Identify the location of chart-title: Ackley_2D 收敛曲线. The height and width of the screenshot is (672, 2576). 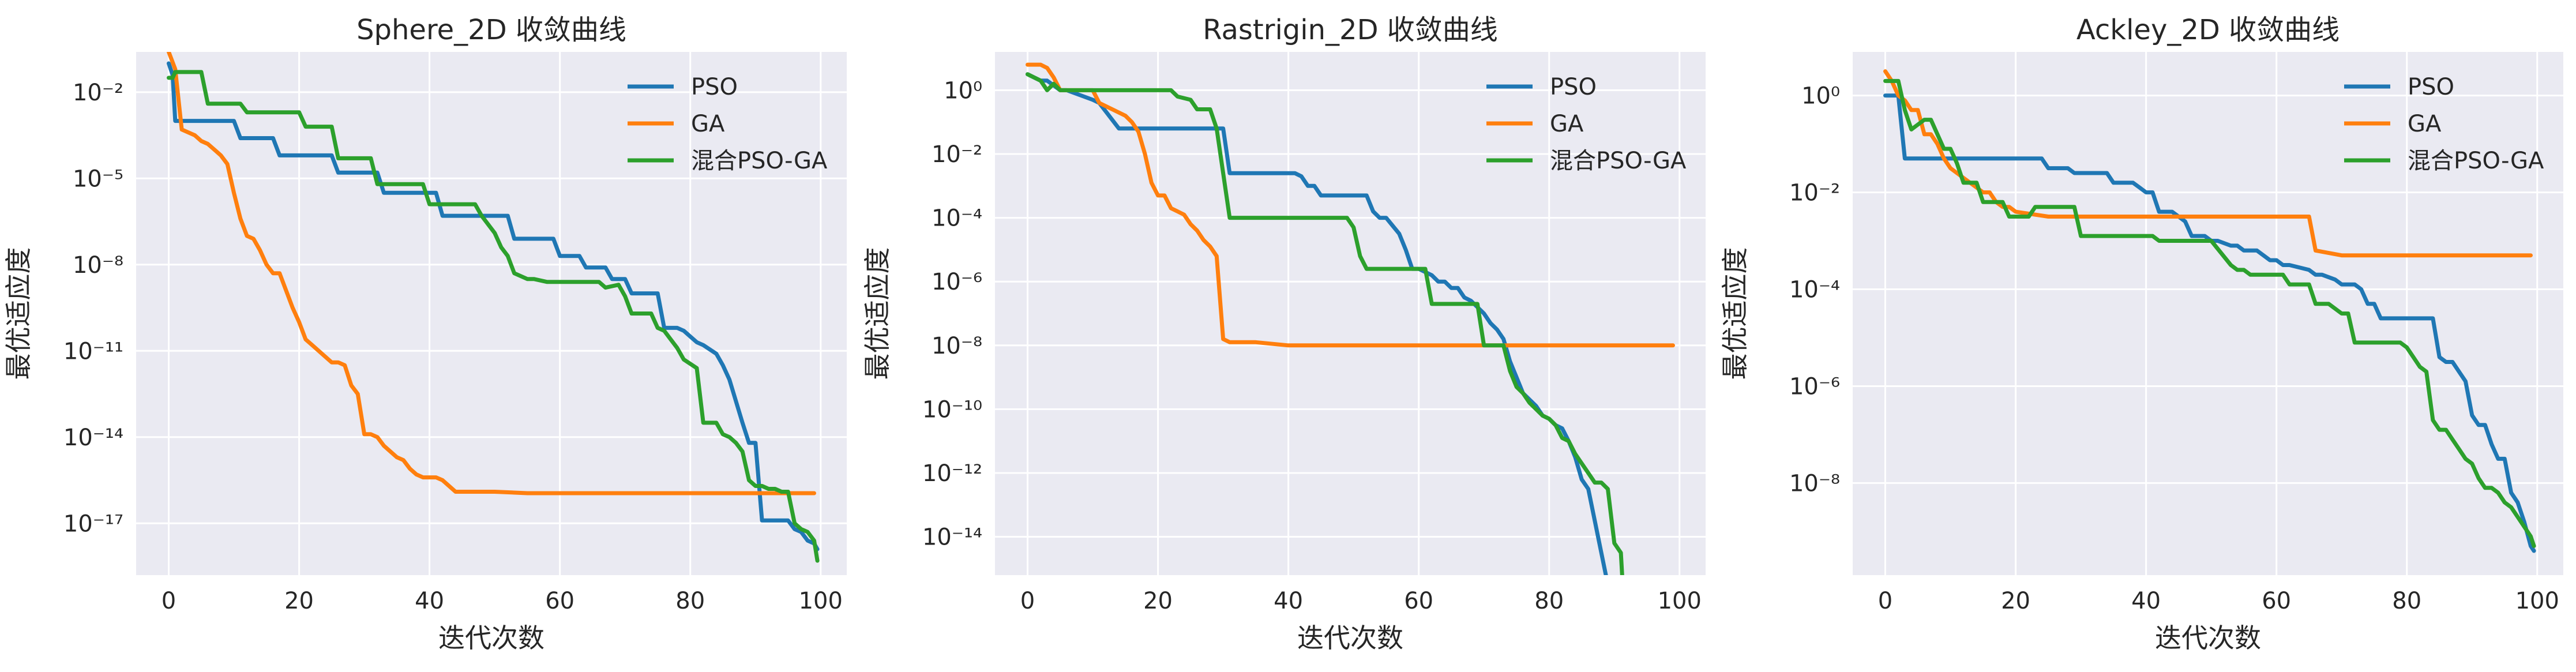
(2208, 30).